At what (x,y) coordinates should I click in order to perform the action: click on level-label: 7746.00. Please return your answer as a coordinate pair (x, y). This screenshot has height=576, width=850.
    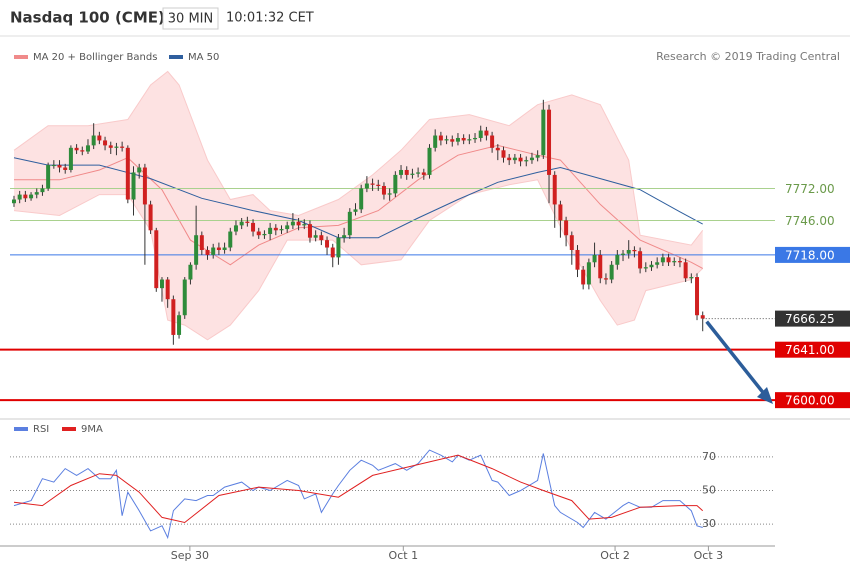
    Looking at the image, I should click on (810, 221).